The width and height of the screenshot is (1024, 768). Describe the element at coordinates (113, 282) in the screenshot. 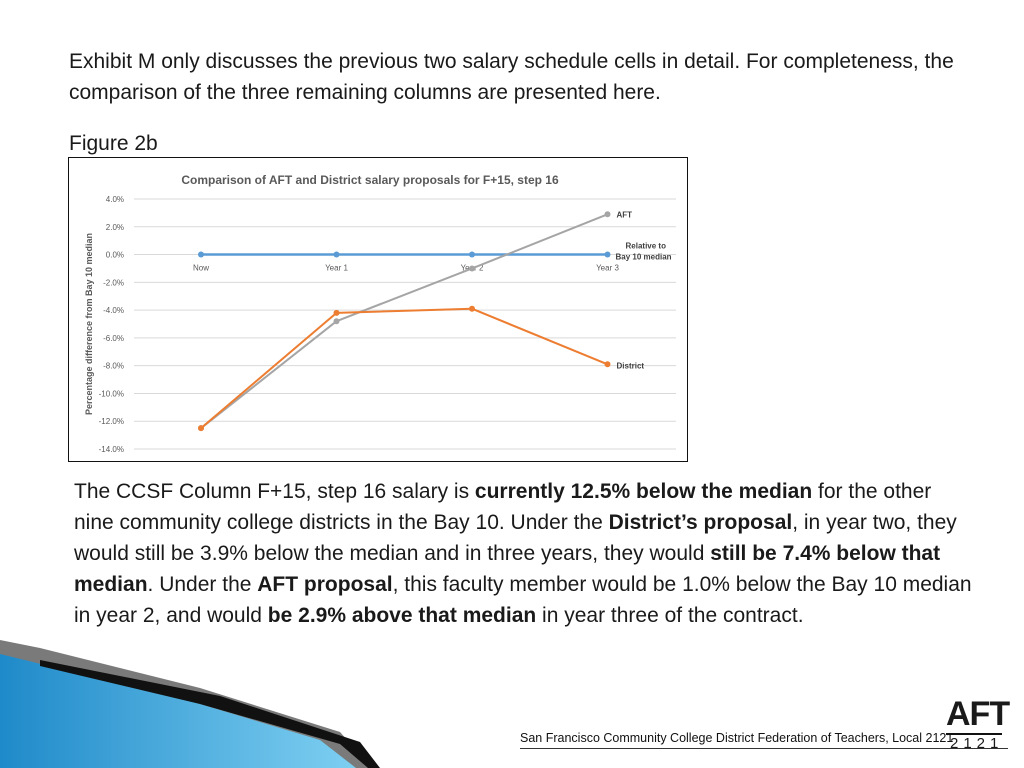

I see `y-tick-label: -2.0%` at that location.